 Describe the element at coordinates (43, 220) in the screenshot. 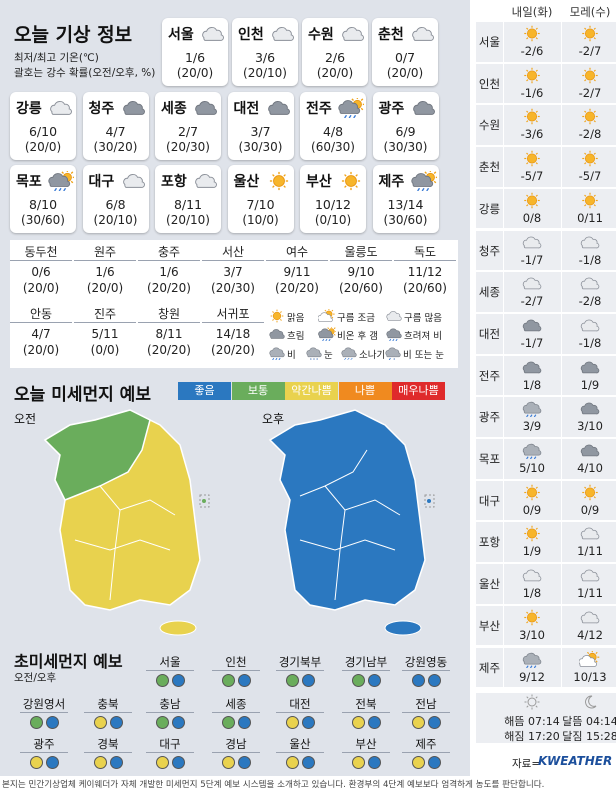

I see `precipitation: (30/60)` at that location.